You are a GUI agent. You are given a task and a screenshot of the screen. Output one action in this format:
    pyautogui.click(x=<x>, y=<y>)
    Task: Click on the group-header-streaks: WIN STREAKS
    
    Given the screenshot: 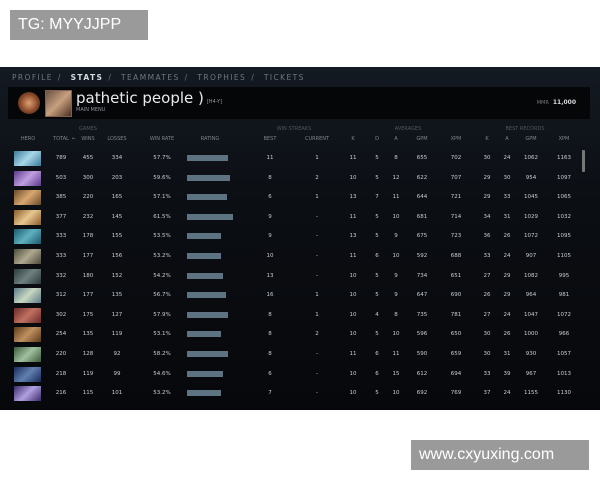 What is the action you would take?
    pyautogui.click(x=294, y=129)
    